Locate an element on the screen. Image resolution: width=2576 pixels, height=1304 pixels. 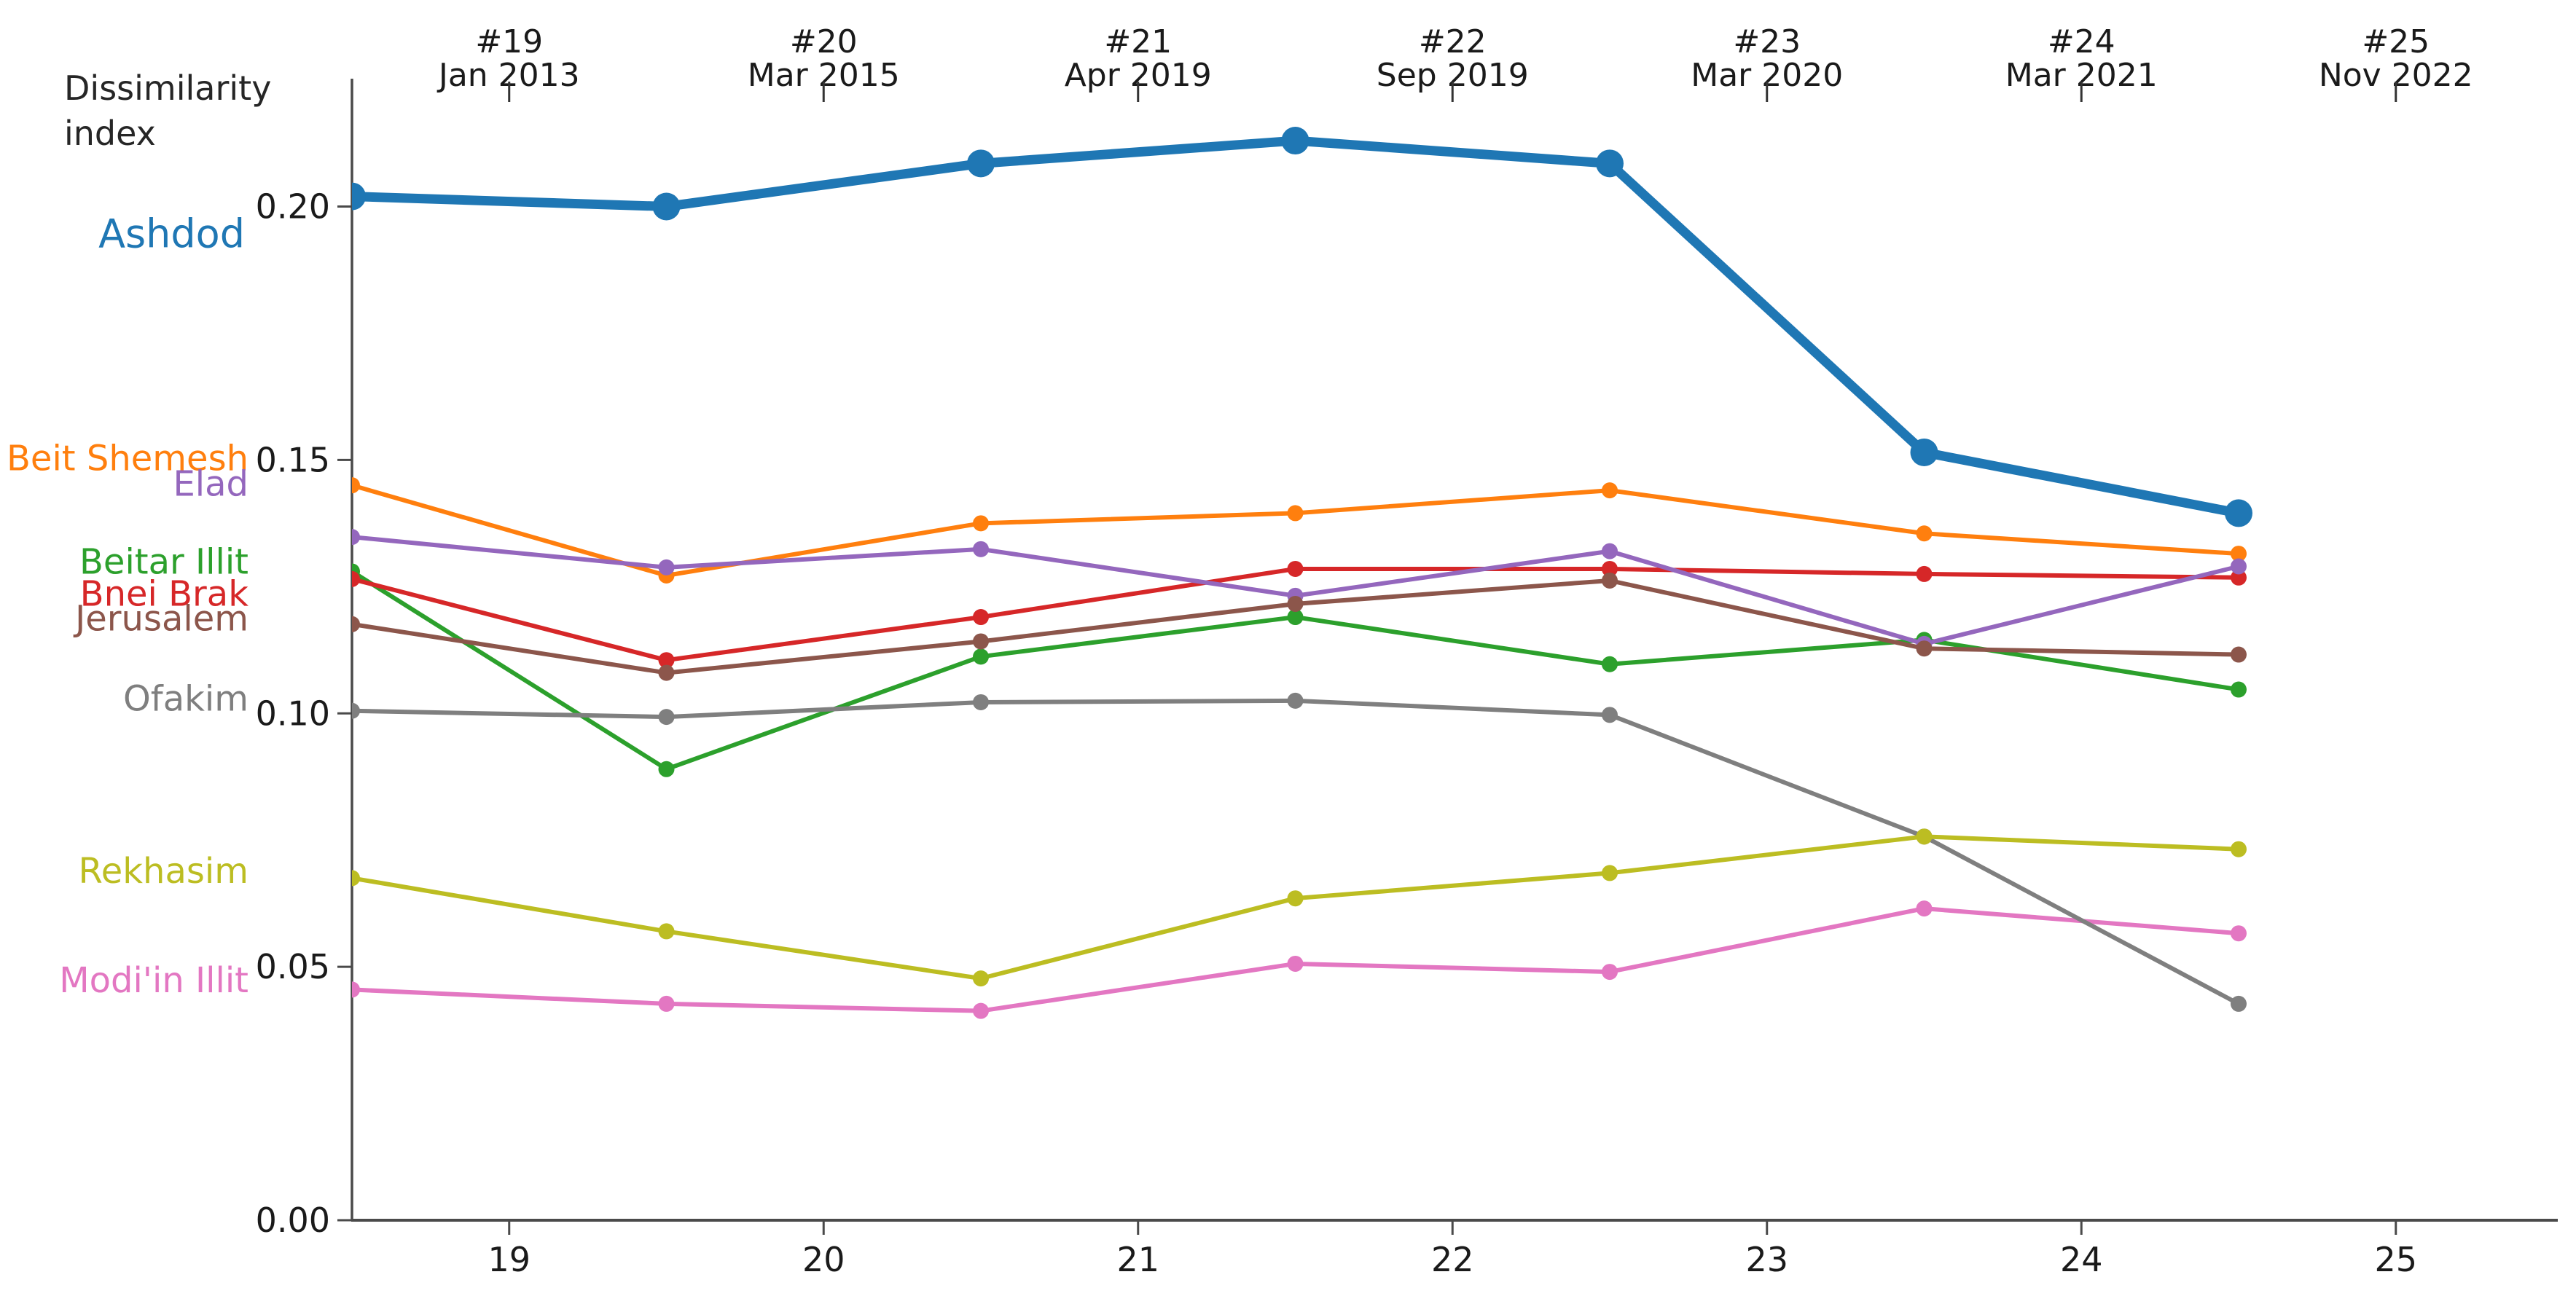
top-tick-election-label: #23 is located at coordinates (1767, 41).